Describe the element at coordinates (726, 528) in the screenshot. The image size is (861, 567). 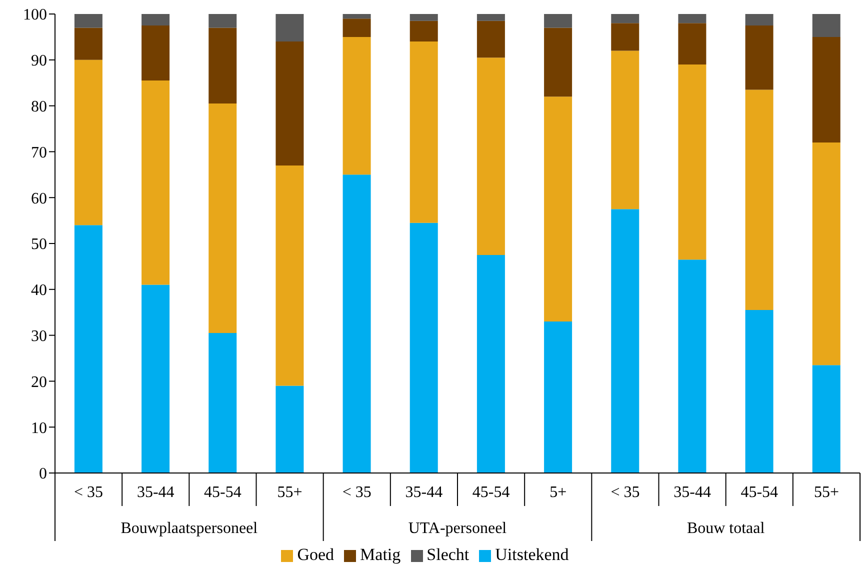
I see `text: Bouw totaal` at that location.